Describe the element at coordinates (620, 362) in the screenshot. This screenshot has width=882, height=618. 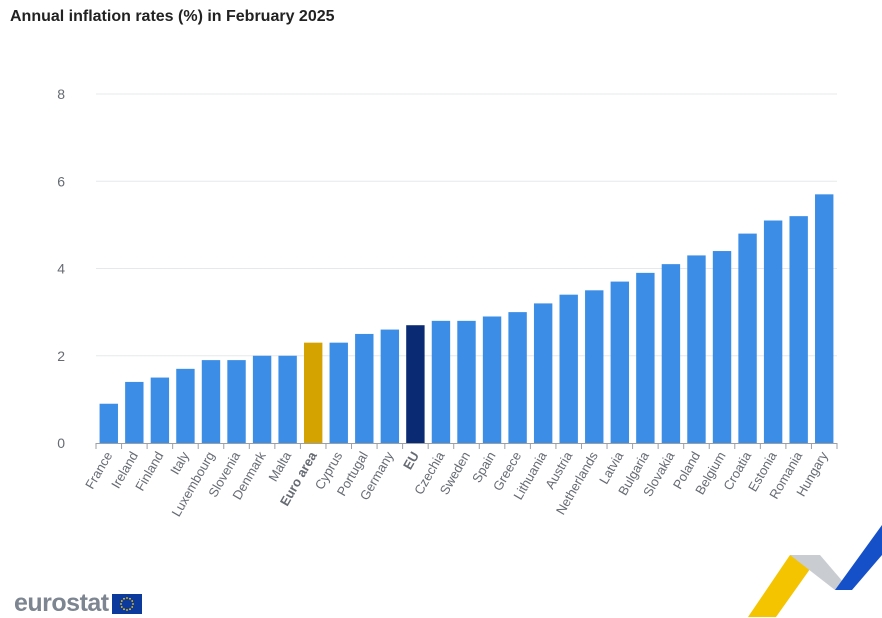
I see `bar-latvia` at that location.